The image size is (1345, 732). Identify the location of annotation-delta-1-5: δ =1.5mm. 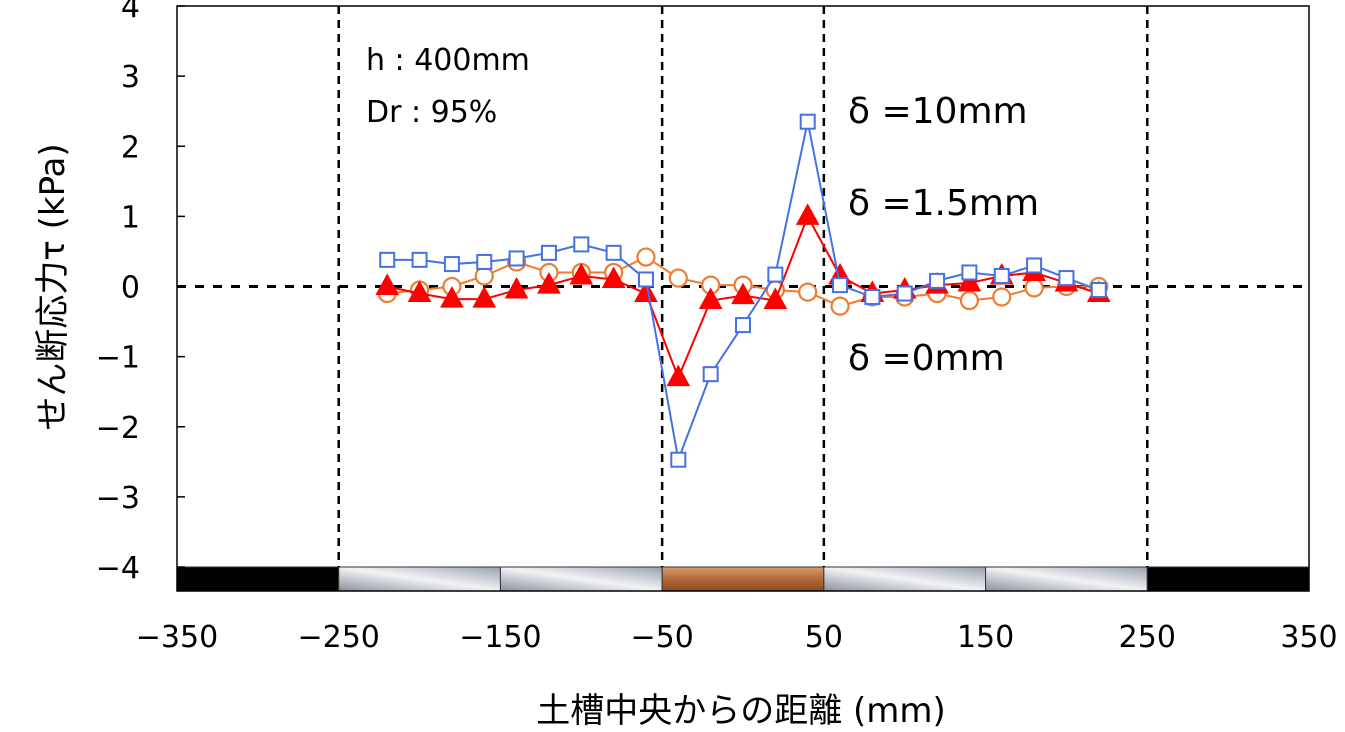
(943, 203).